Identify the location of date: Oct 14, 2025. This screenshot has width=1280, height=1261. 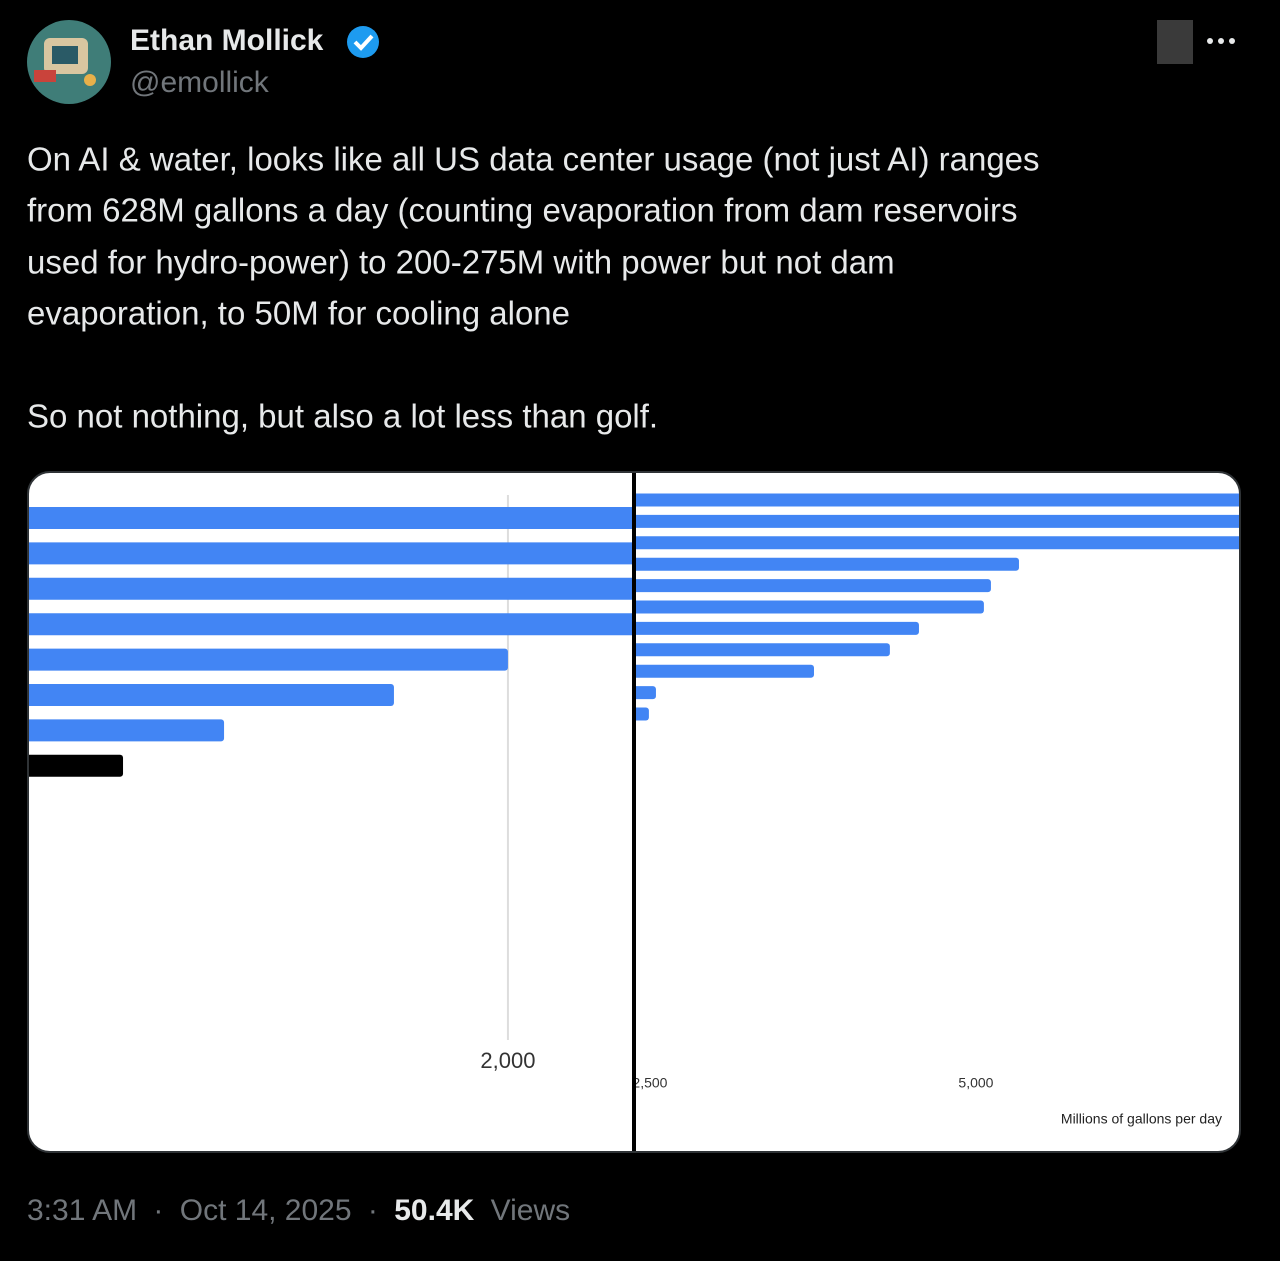
(266, 1210).